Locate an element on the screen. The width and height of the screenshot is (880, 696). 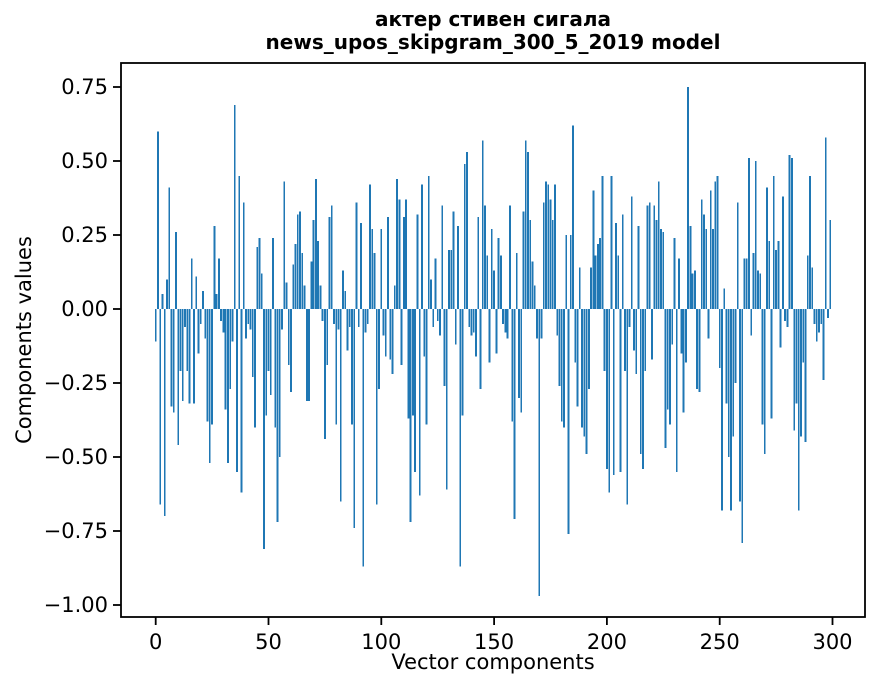
y-tick-label: −0.25 is located at coordinates (75, 383).